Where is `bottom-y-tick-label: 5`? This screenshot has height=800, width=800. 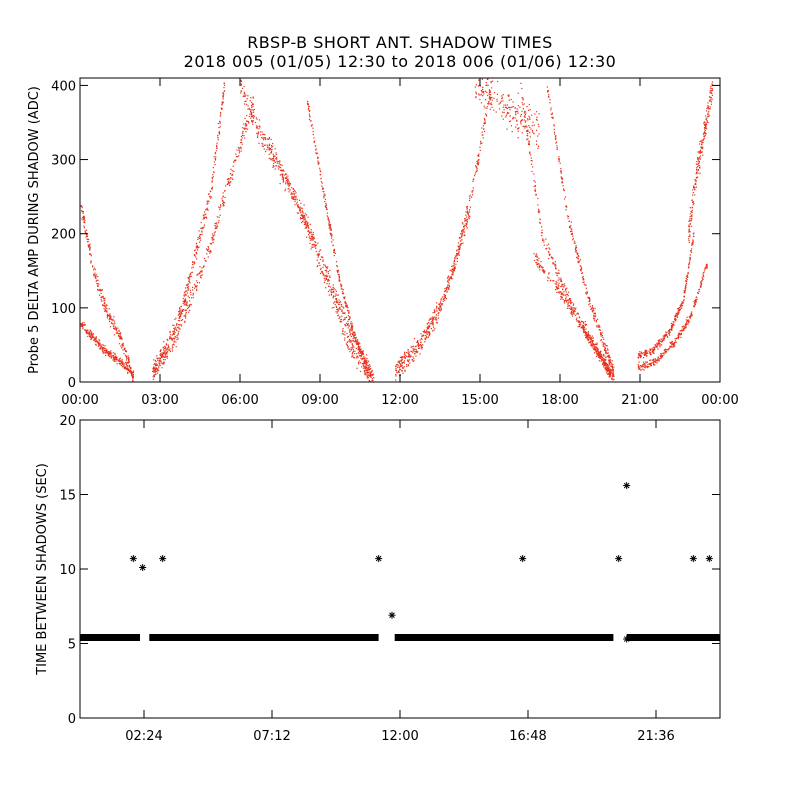 bottom-y-tick-label: 5 is located at coordinates (72, 645).